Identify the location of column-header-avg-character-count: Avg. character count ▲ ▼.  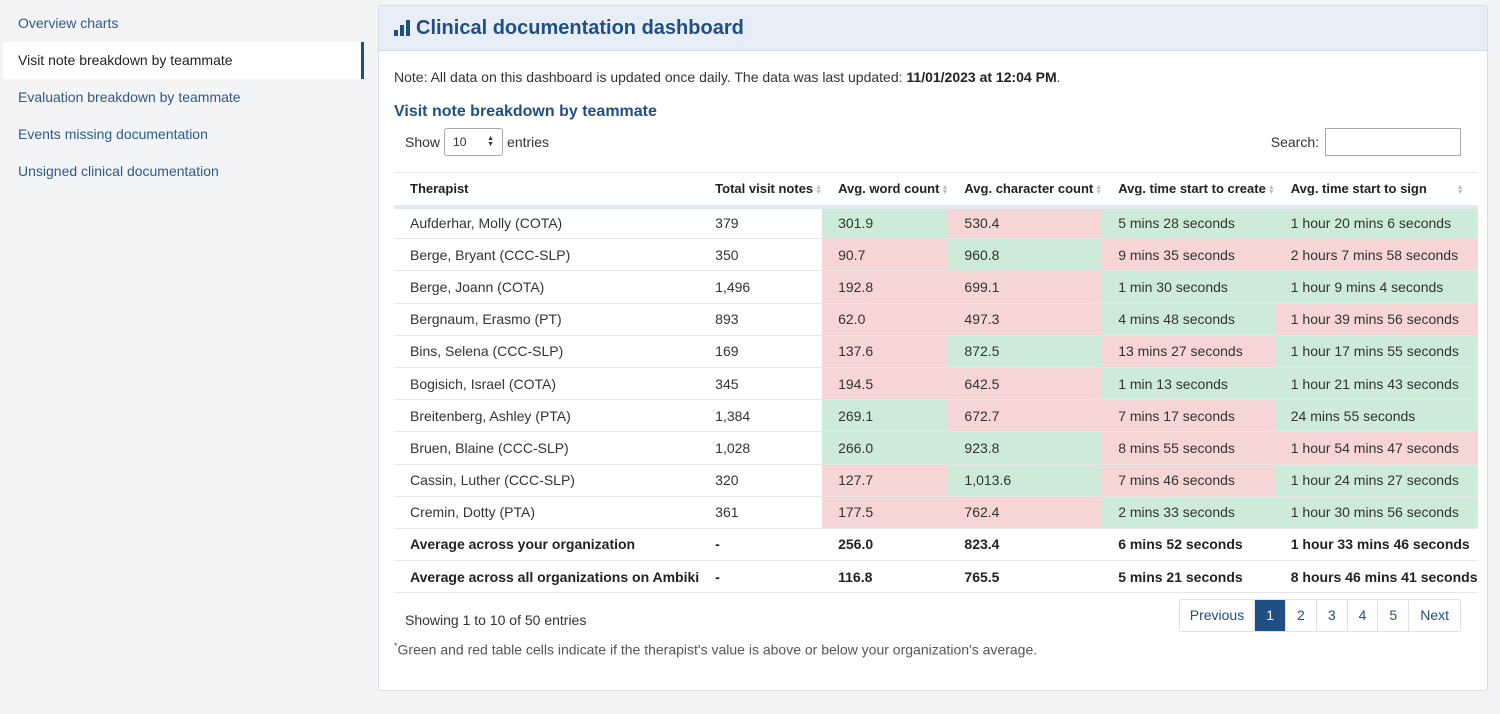
(1025, 190).